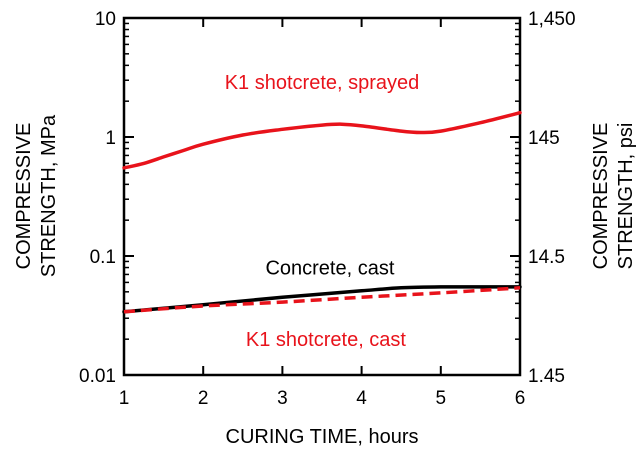  What do you see at coordinates (546, 257) in the screenshot?
I see `y-tick-label-right: 14.5` at bounding box center [546, 257].